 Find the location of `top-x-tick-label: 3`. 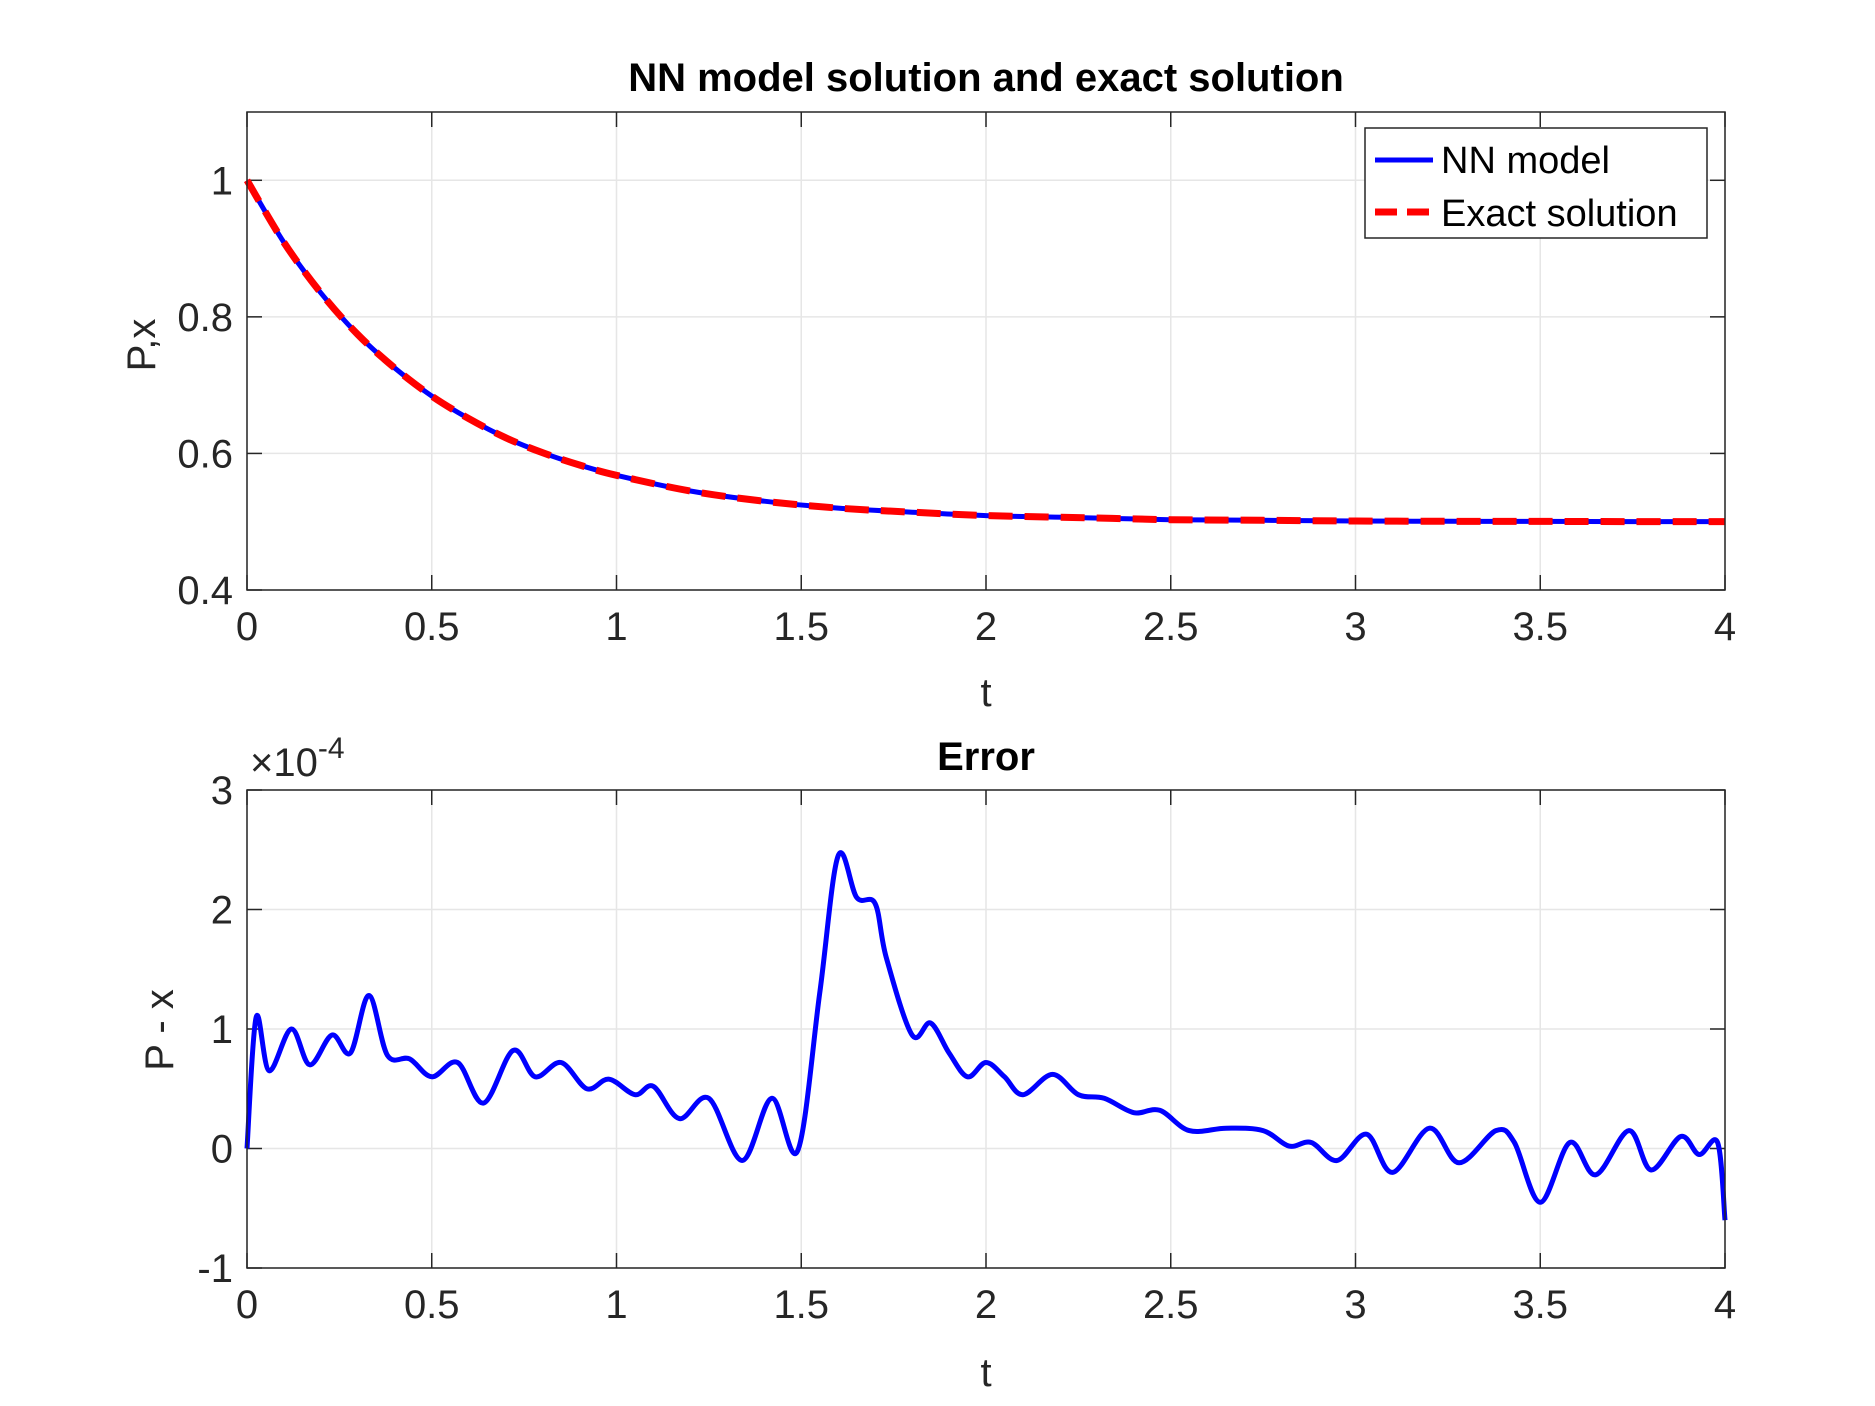

top-x-tick-label: 3 is located at coordinates (1355, 627).